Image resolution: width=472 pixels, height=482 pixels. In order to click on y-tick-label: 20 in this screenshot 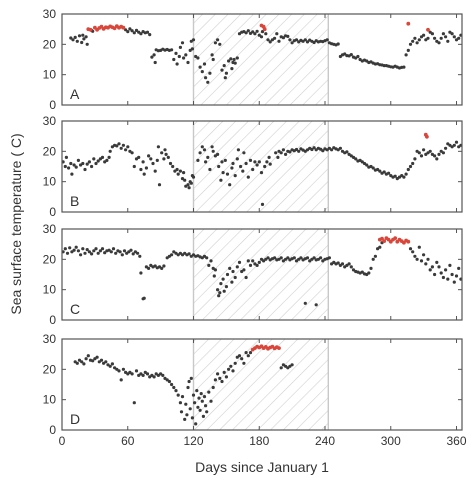, I will do `click(50, 259)`.